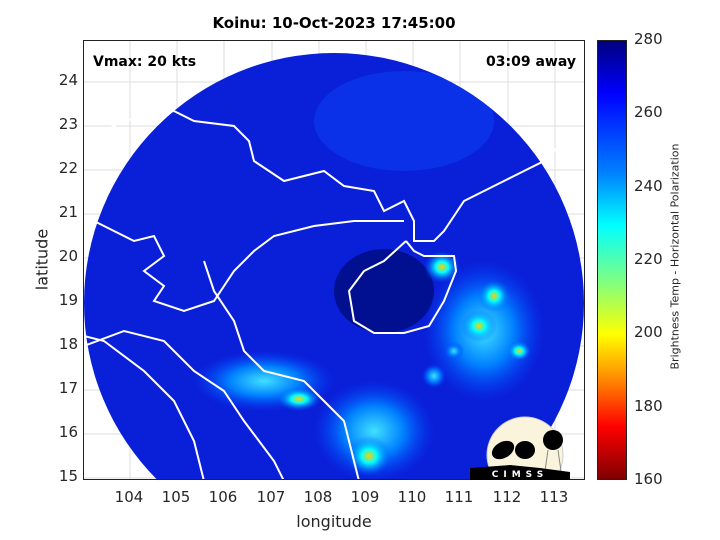  I want to click on colorbar-tick: 280, so click(648, 39).